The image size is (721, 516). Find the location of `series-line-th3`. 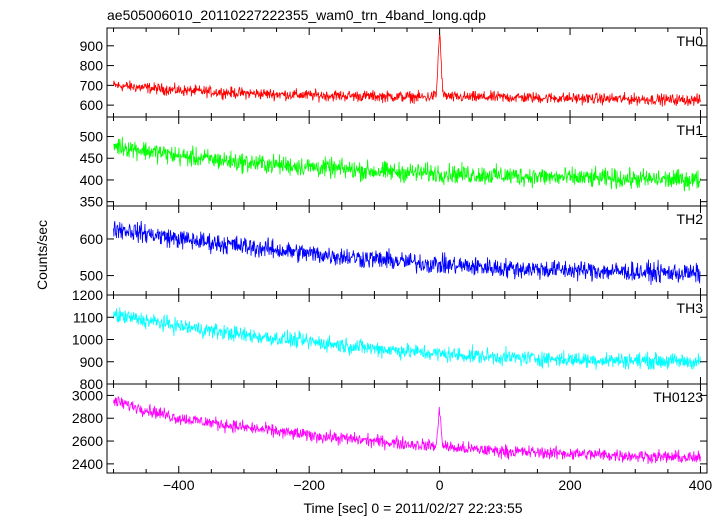

series-line-th3 is located at coordinates (407, 339).